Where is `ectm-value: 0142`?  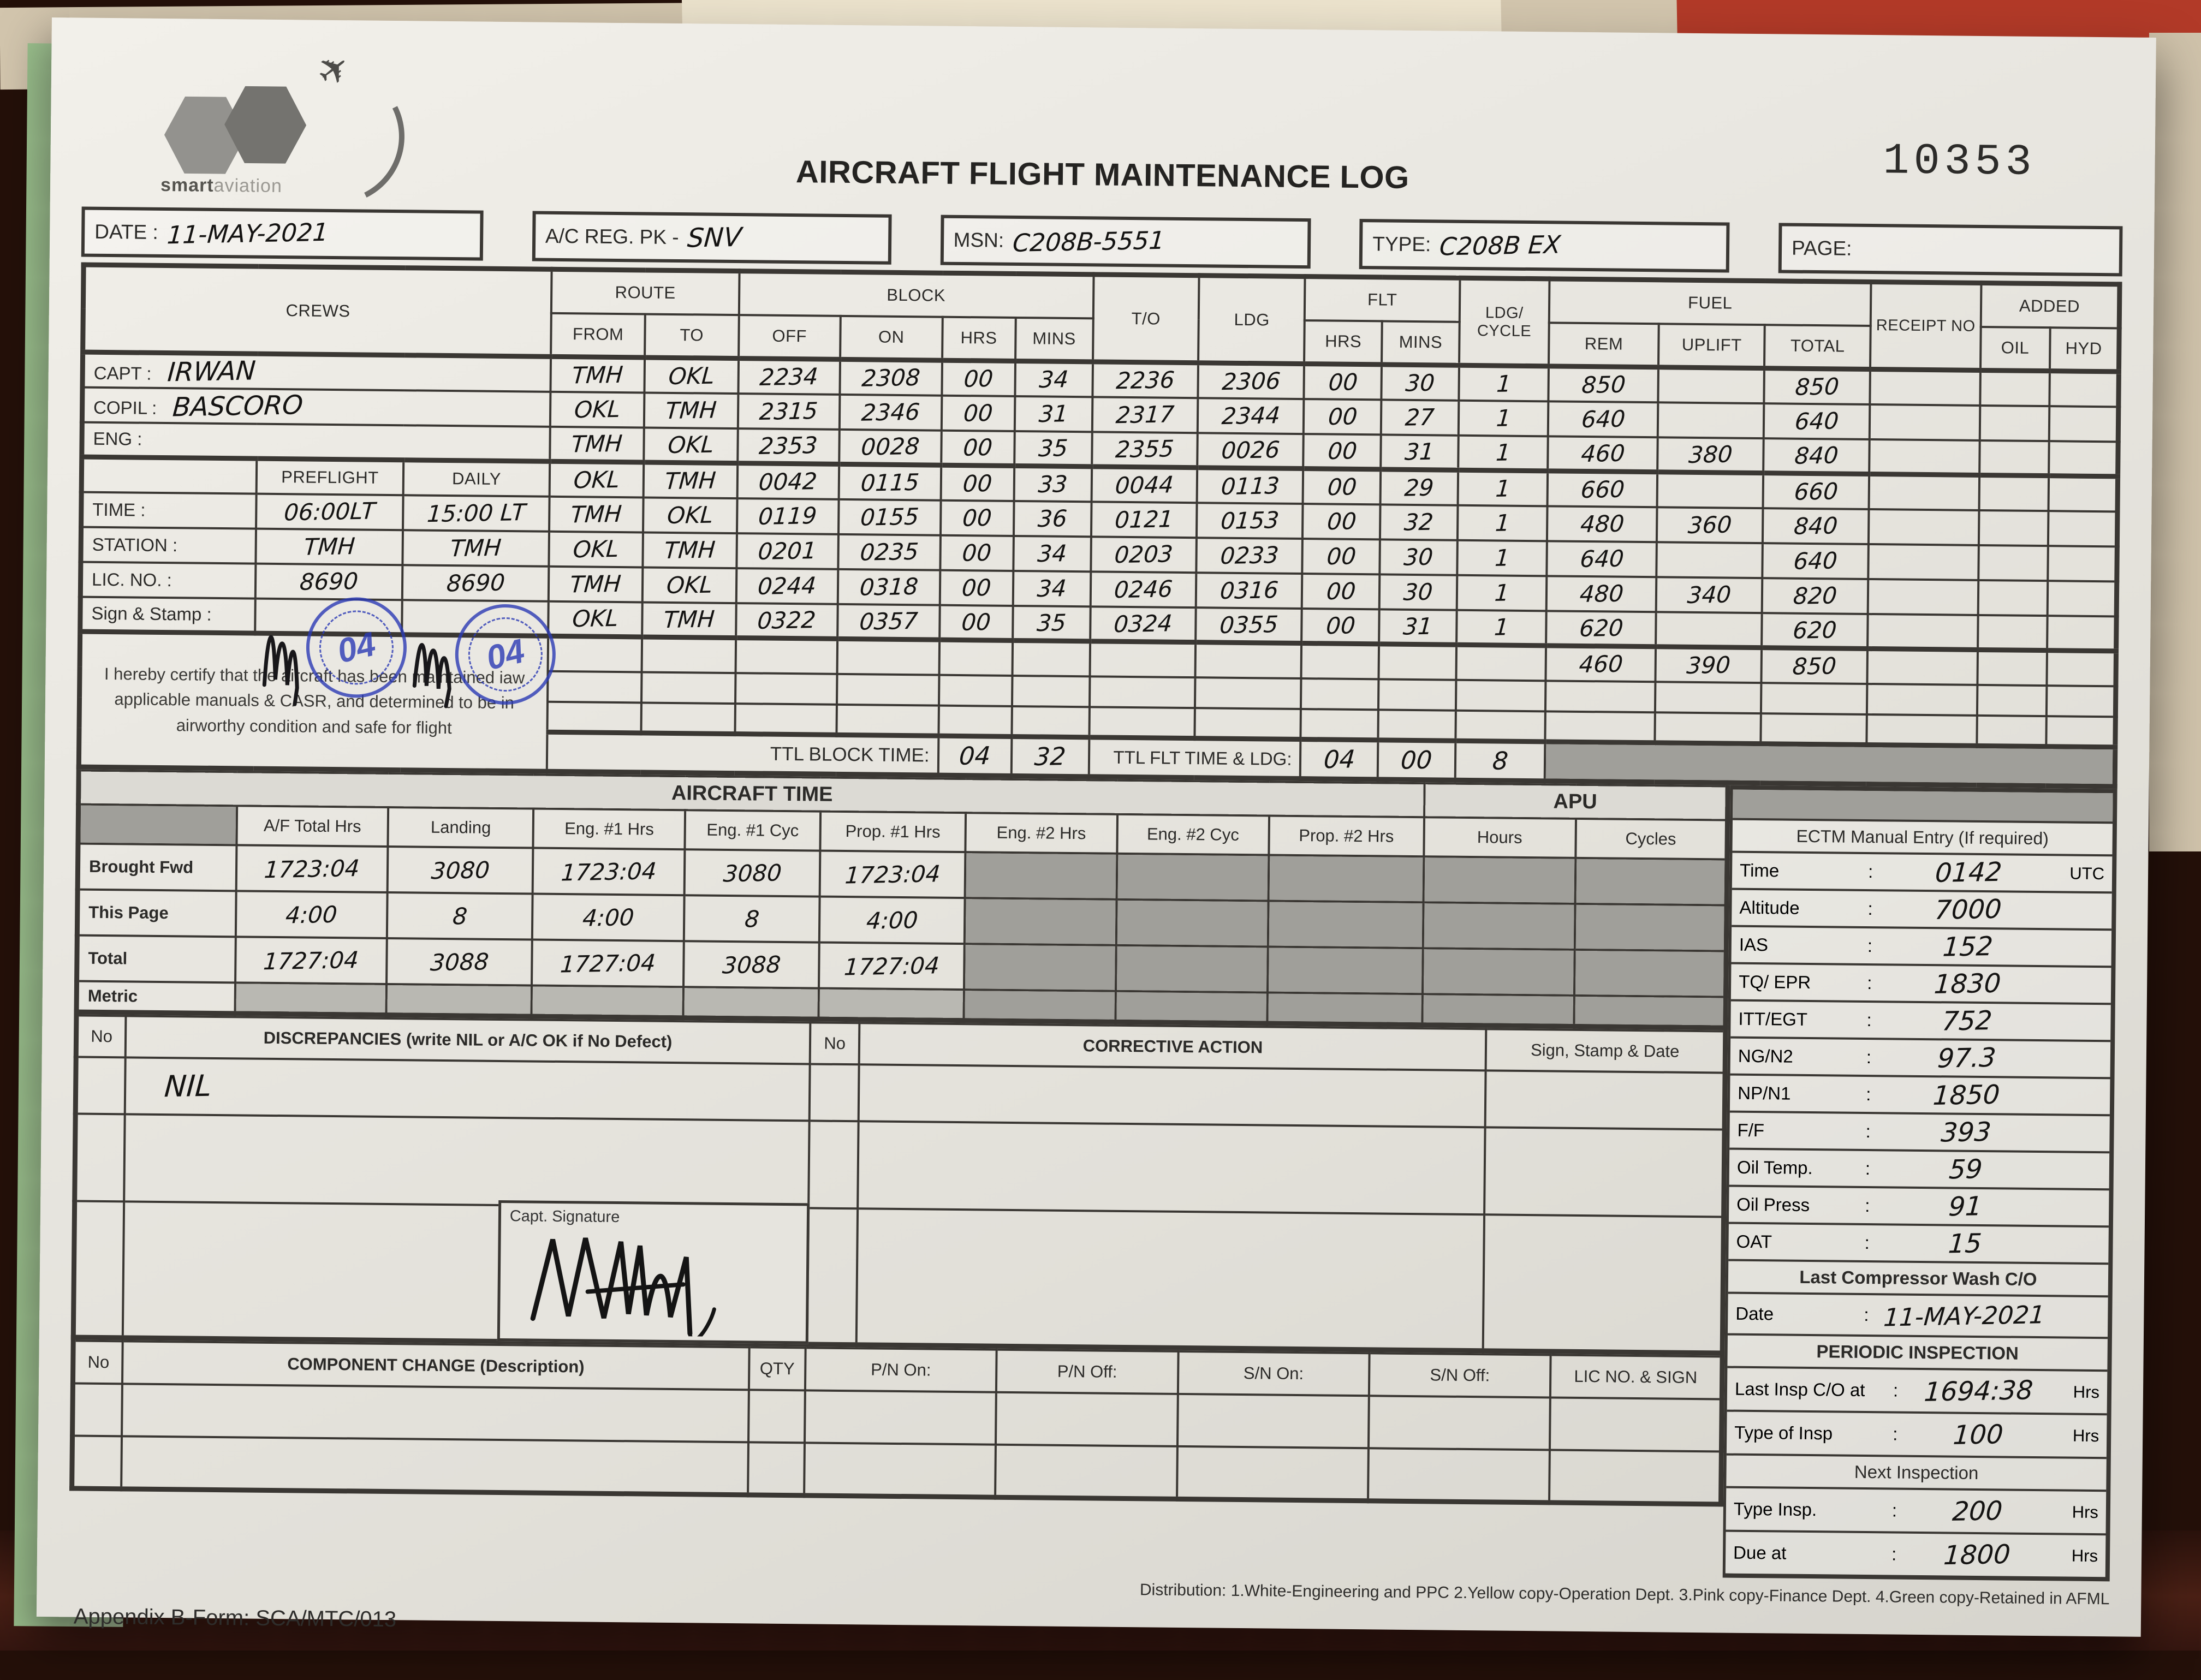
ectm-value: 0142 is located at coordinates (1968, 872).